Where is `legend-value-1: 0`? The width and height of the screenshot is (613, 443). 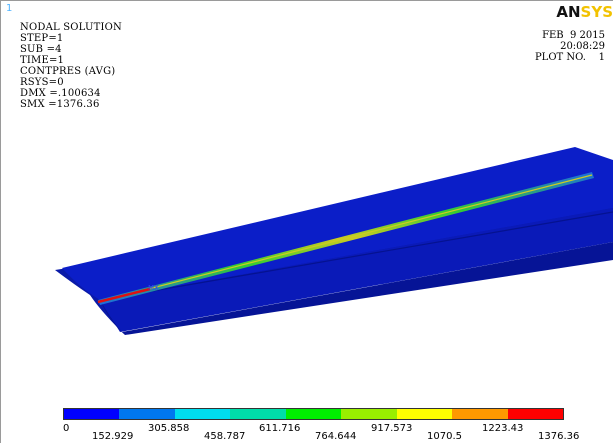 legend-value-1: 0 is located at coordinates (66, 428).